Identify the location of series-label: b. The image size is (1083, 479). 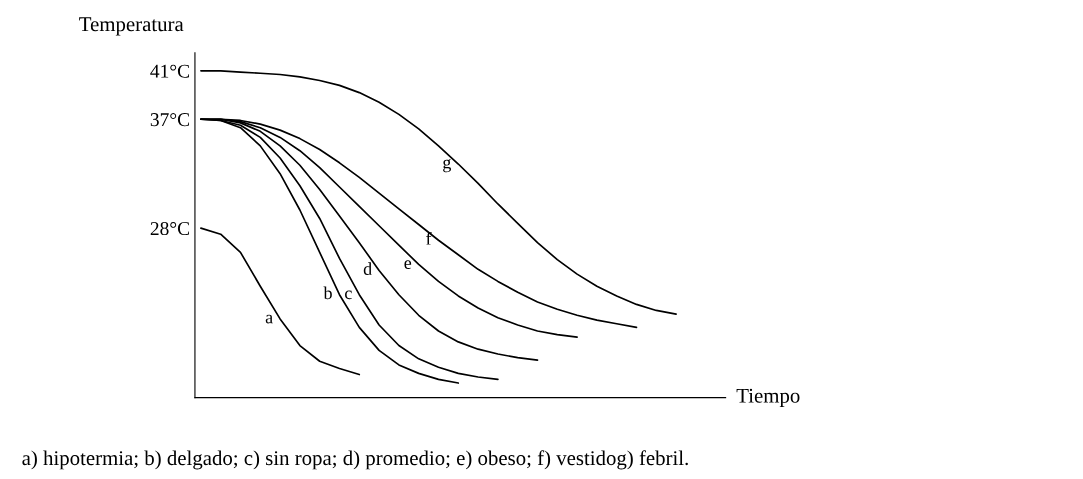
(327, 293).